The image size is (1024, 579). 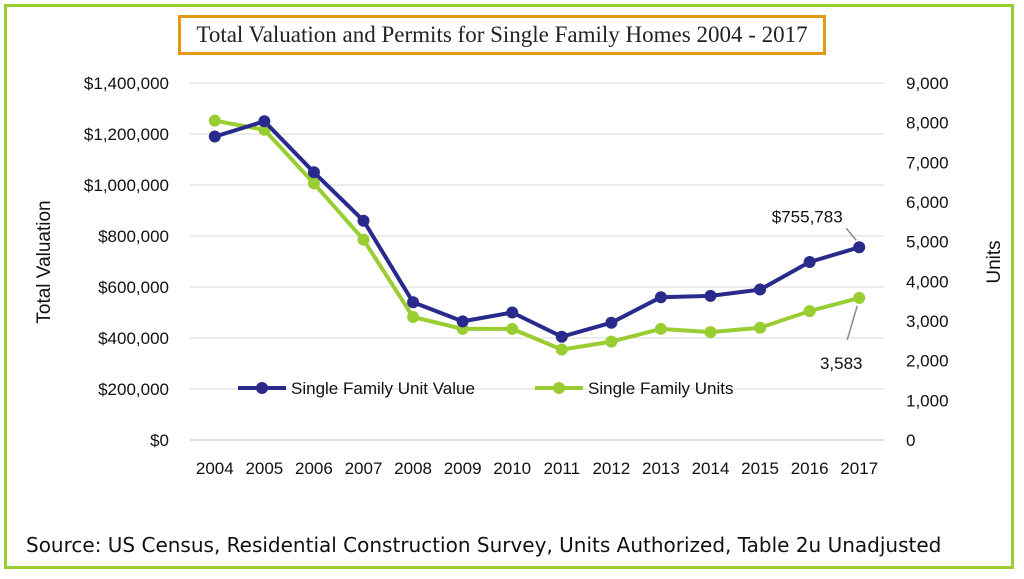 What do you see at coordinates (927, 400) in the screenshot?
I see `right-tick-label: 1,000` at bounding box center [927, 400].